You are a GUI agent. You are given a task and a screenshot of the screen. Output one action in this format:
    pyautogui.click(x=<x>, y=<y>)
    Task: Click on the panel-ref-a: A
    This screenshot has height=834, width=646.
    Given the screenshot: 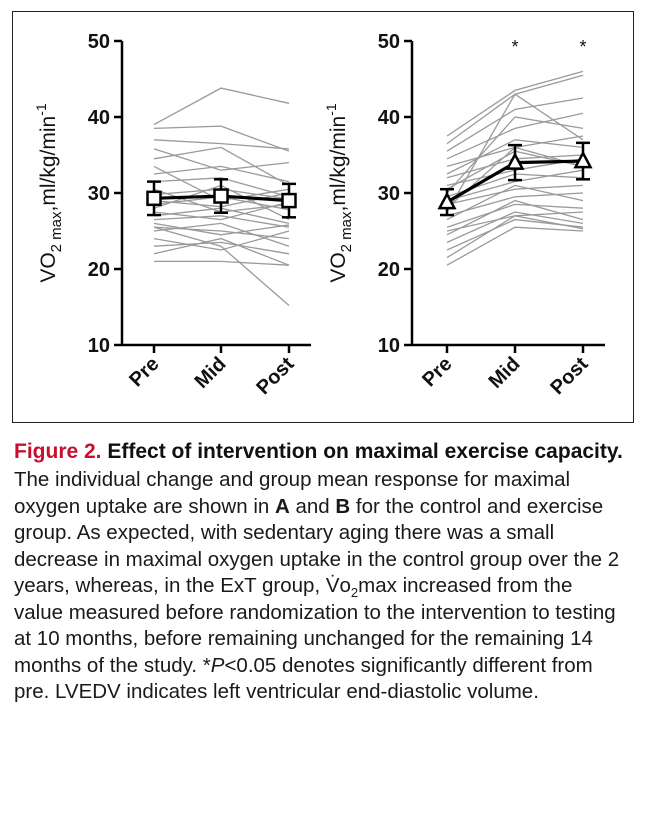 What is the action you would take?
    pyautogui.click(x=282, y=506)
    